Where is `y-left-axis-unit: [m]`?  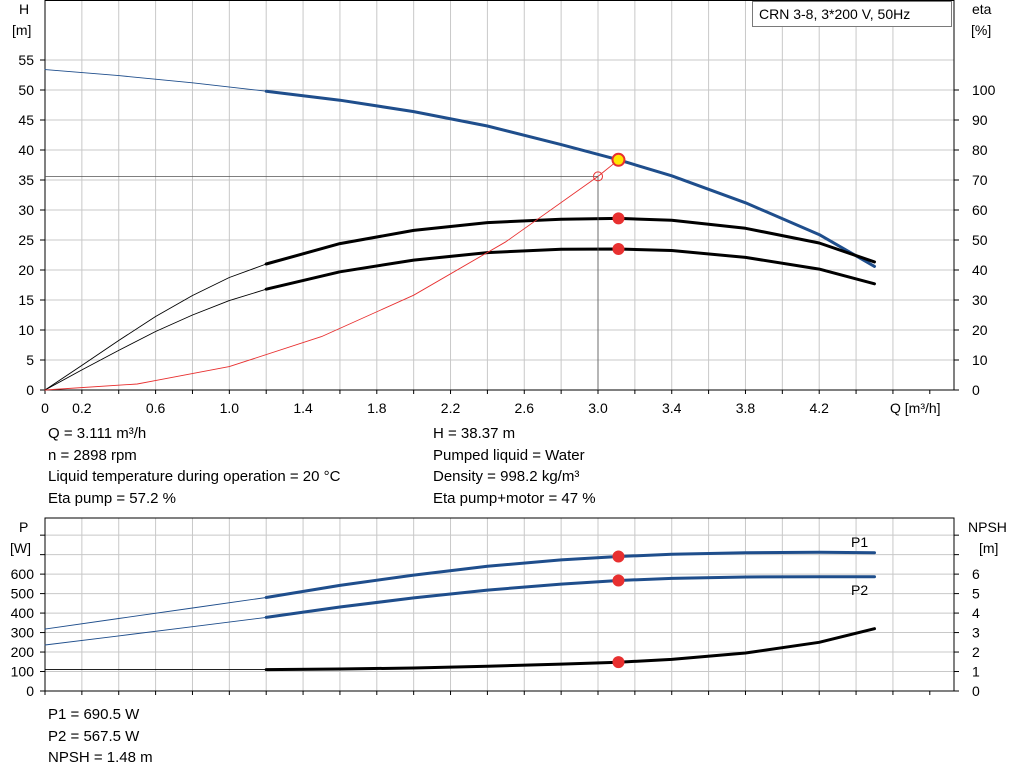
y-left-axis-unit: [m] is located at coordinates (21, 30).